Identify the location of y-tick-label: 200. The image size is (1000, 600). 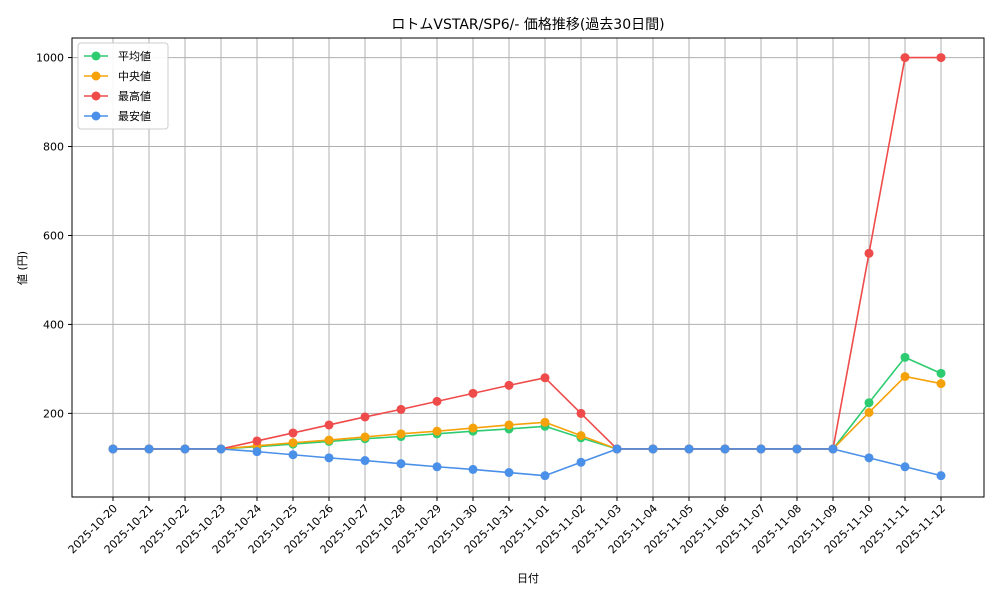
(53, 413).